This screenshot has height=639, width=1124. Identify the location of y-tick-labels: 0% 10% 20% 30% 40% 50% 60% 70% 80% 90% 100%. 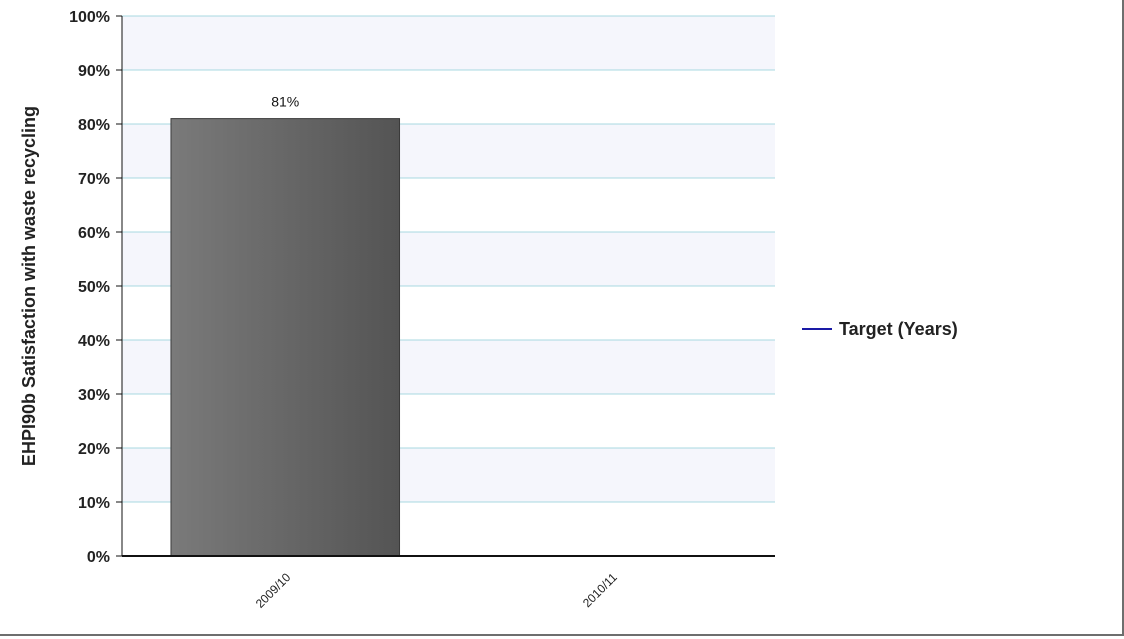
(89, 287).